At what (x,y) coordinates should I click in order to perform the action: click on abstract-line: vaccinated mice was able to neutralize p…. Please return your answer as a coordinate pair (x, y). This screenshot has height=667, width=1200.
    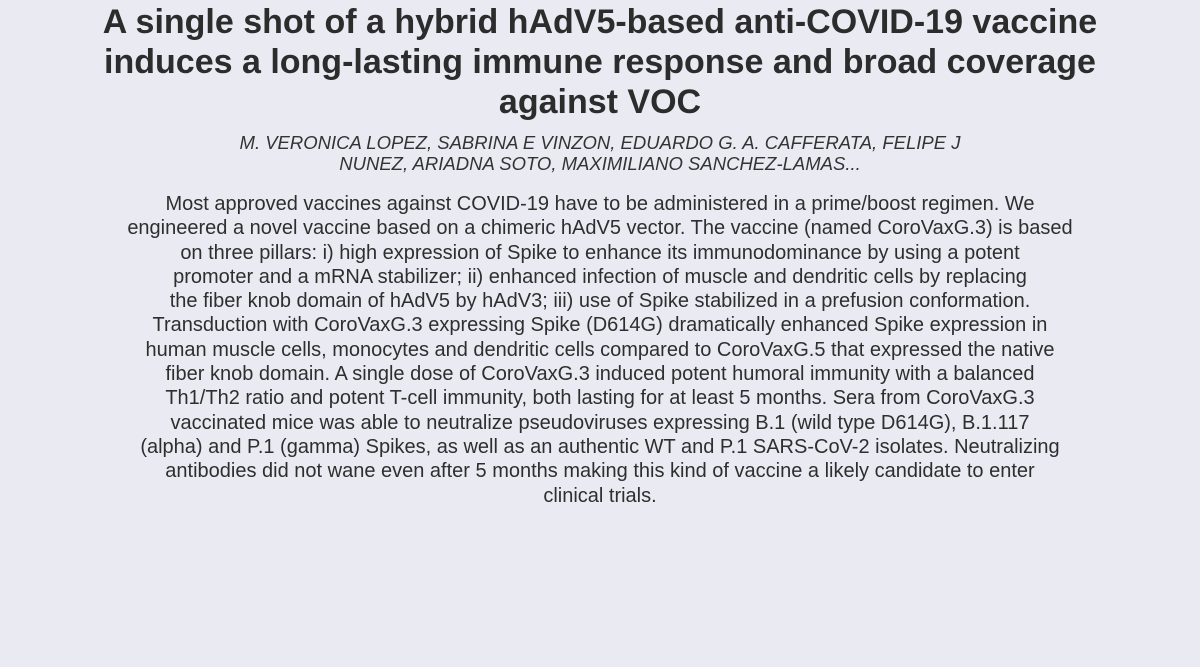
    Looking at the image, I should click on (600, 422).